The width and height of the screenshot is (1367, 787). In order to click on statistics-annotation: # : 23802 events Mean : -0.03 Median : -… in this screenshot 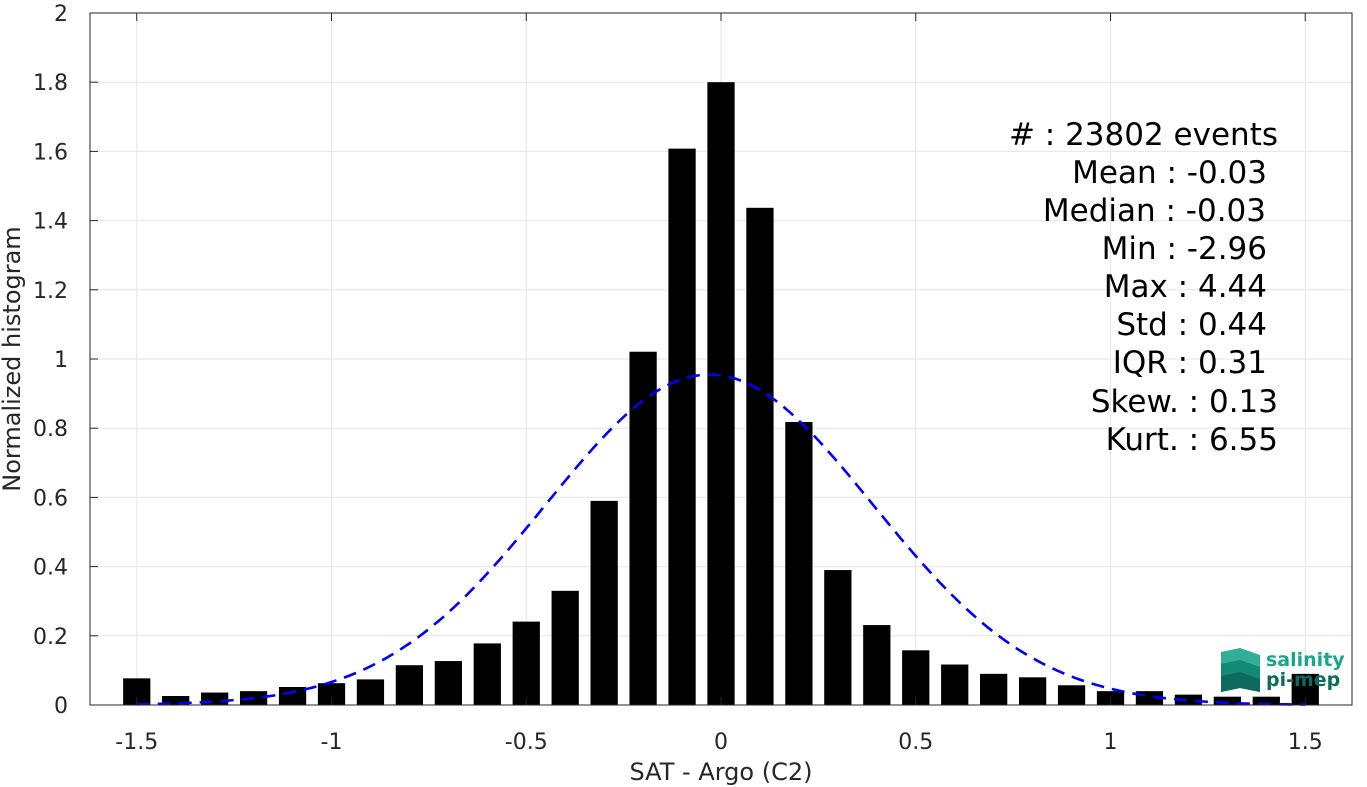, I will do `click(1143, 287)`.